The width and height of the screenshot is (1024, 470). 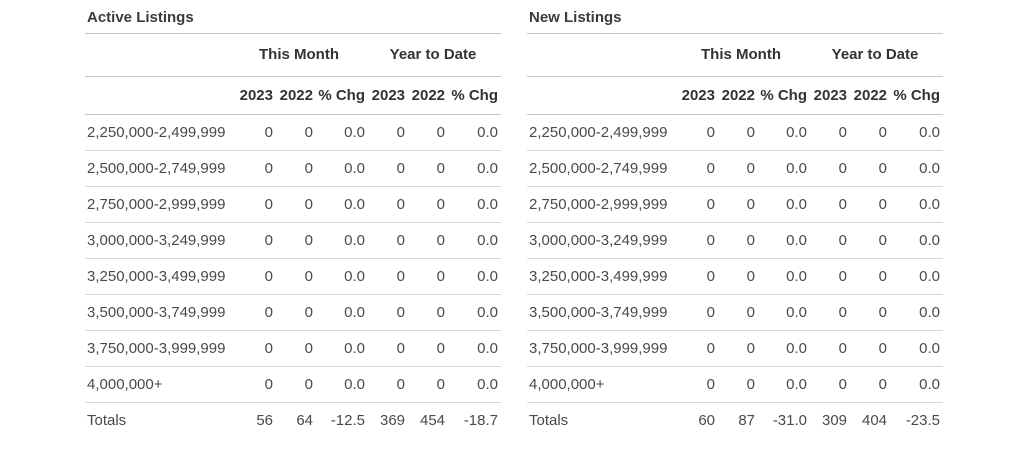 I want to click on table-row: 3,250,000-3,499,999 0 0 0.0 0 0 0.0, so click(x=735, y=276).